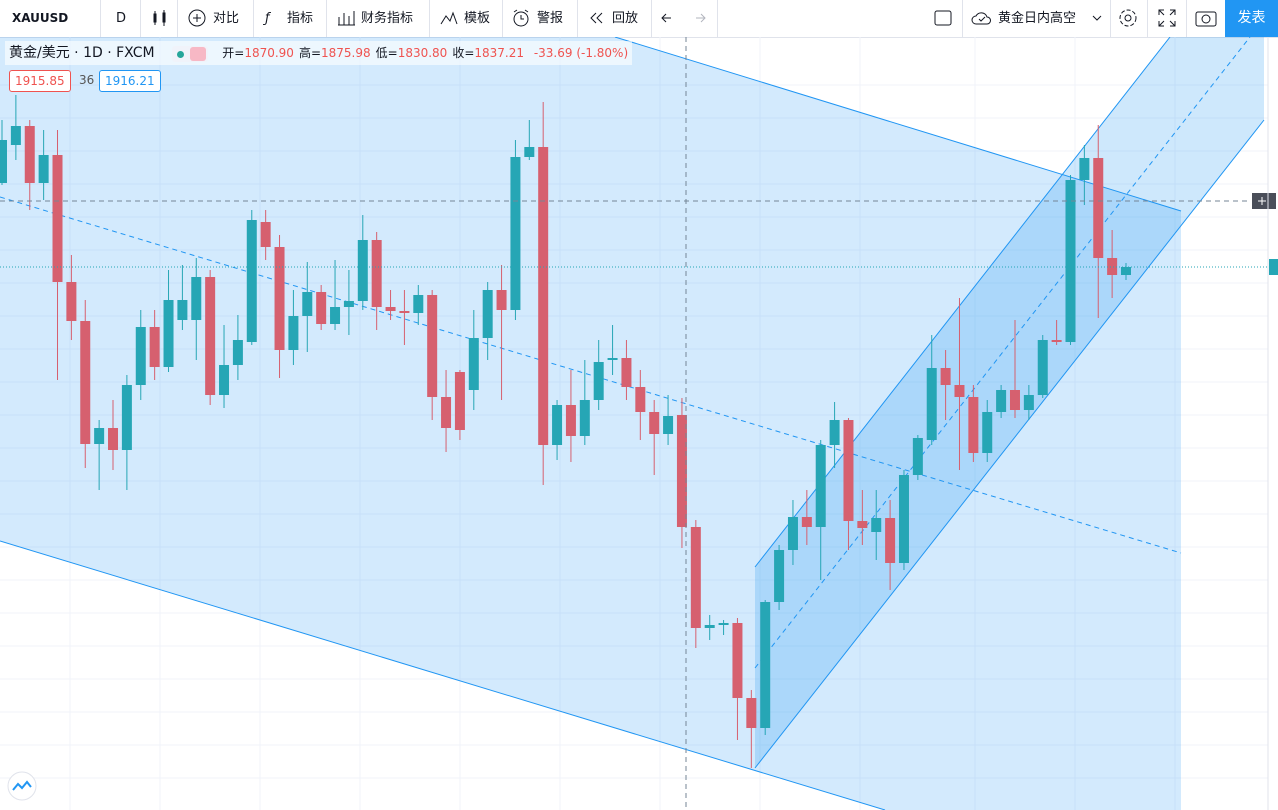 This screenshot has height=810, width=1278. I want to click on legend-title: 黄金/美元 · 1D · FXCM, so click(82, 53).